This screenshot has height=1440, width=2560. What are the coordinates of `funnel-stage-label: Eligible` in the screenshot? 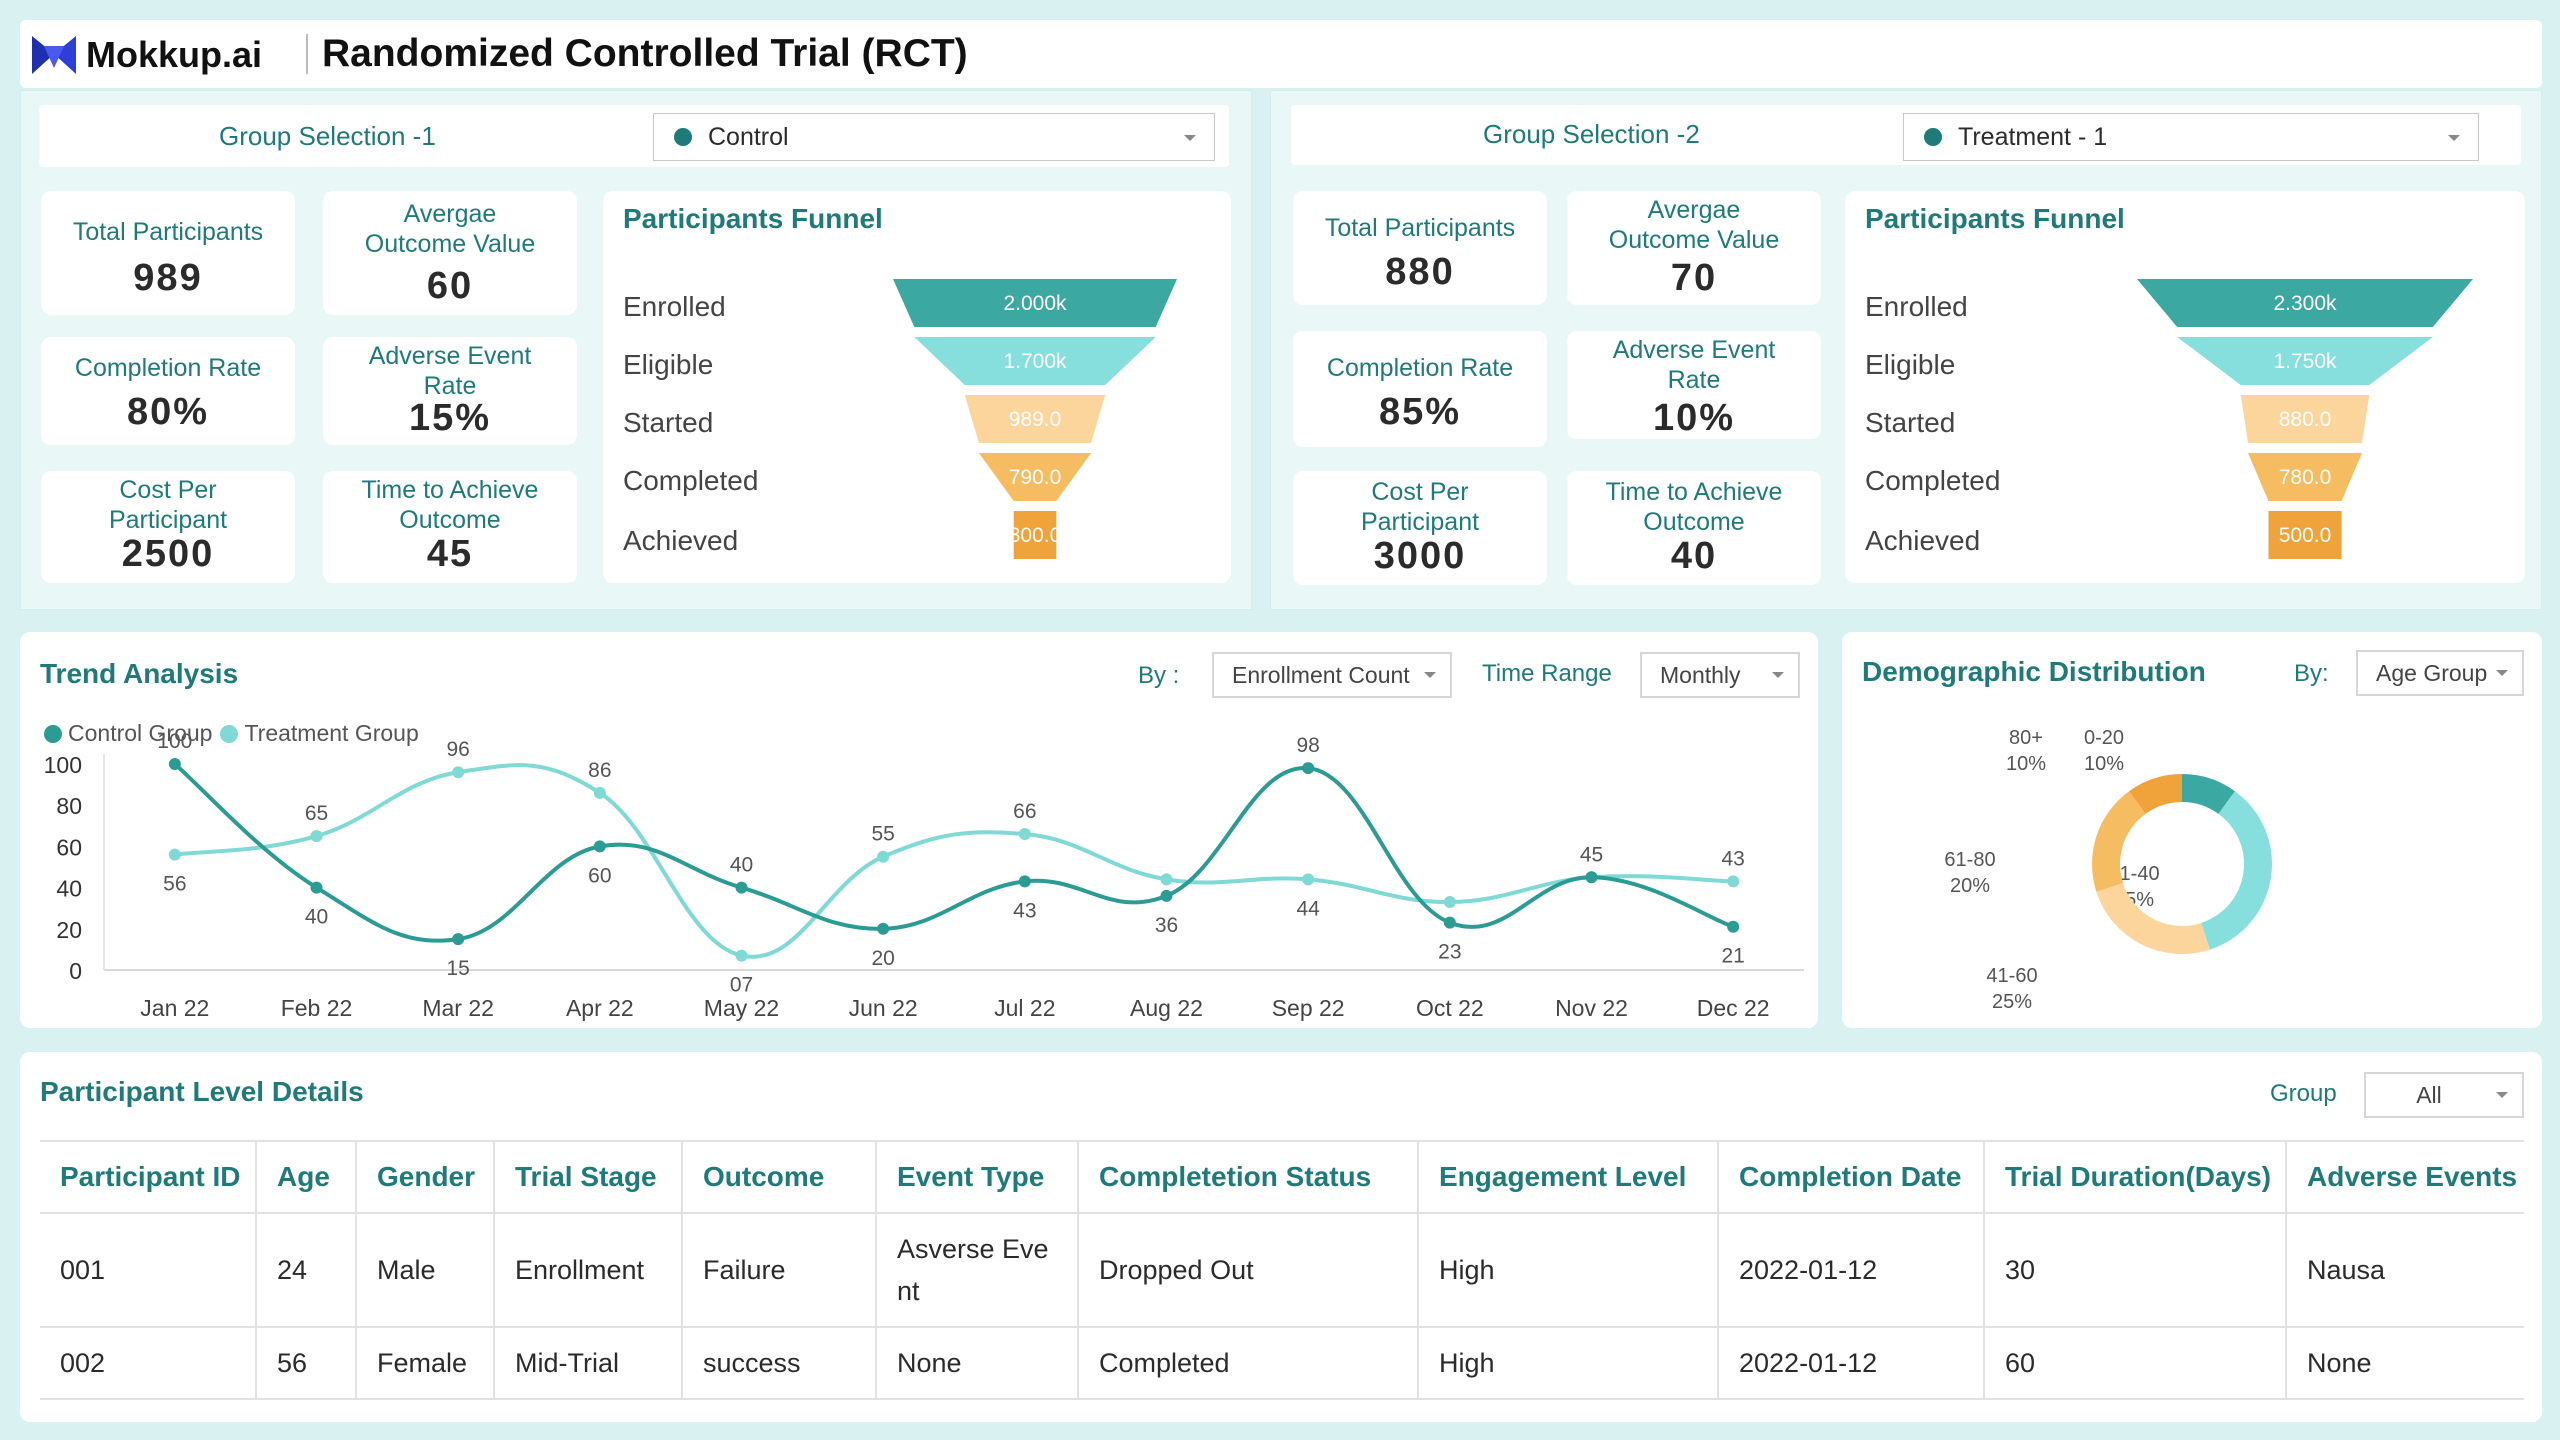 It's located at (1910, 364).